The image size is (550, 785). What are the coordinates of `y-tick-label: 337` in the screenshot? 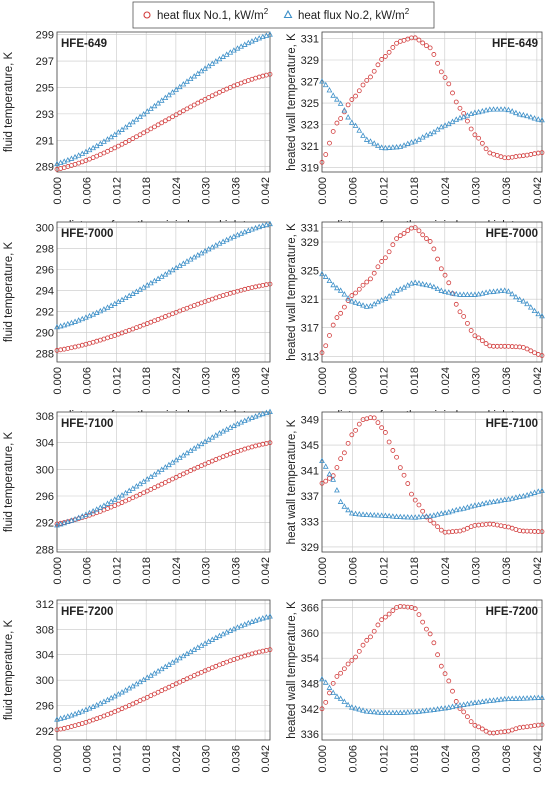 It's located at (310, 497).